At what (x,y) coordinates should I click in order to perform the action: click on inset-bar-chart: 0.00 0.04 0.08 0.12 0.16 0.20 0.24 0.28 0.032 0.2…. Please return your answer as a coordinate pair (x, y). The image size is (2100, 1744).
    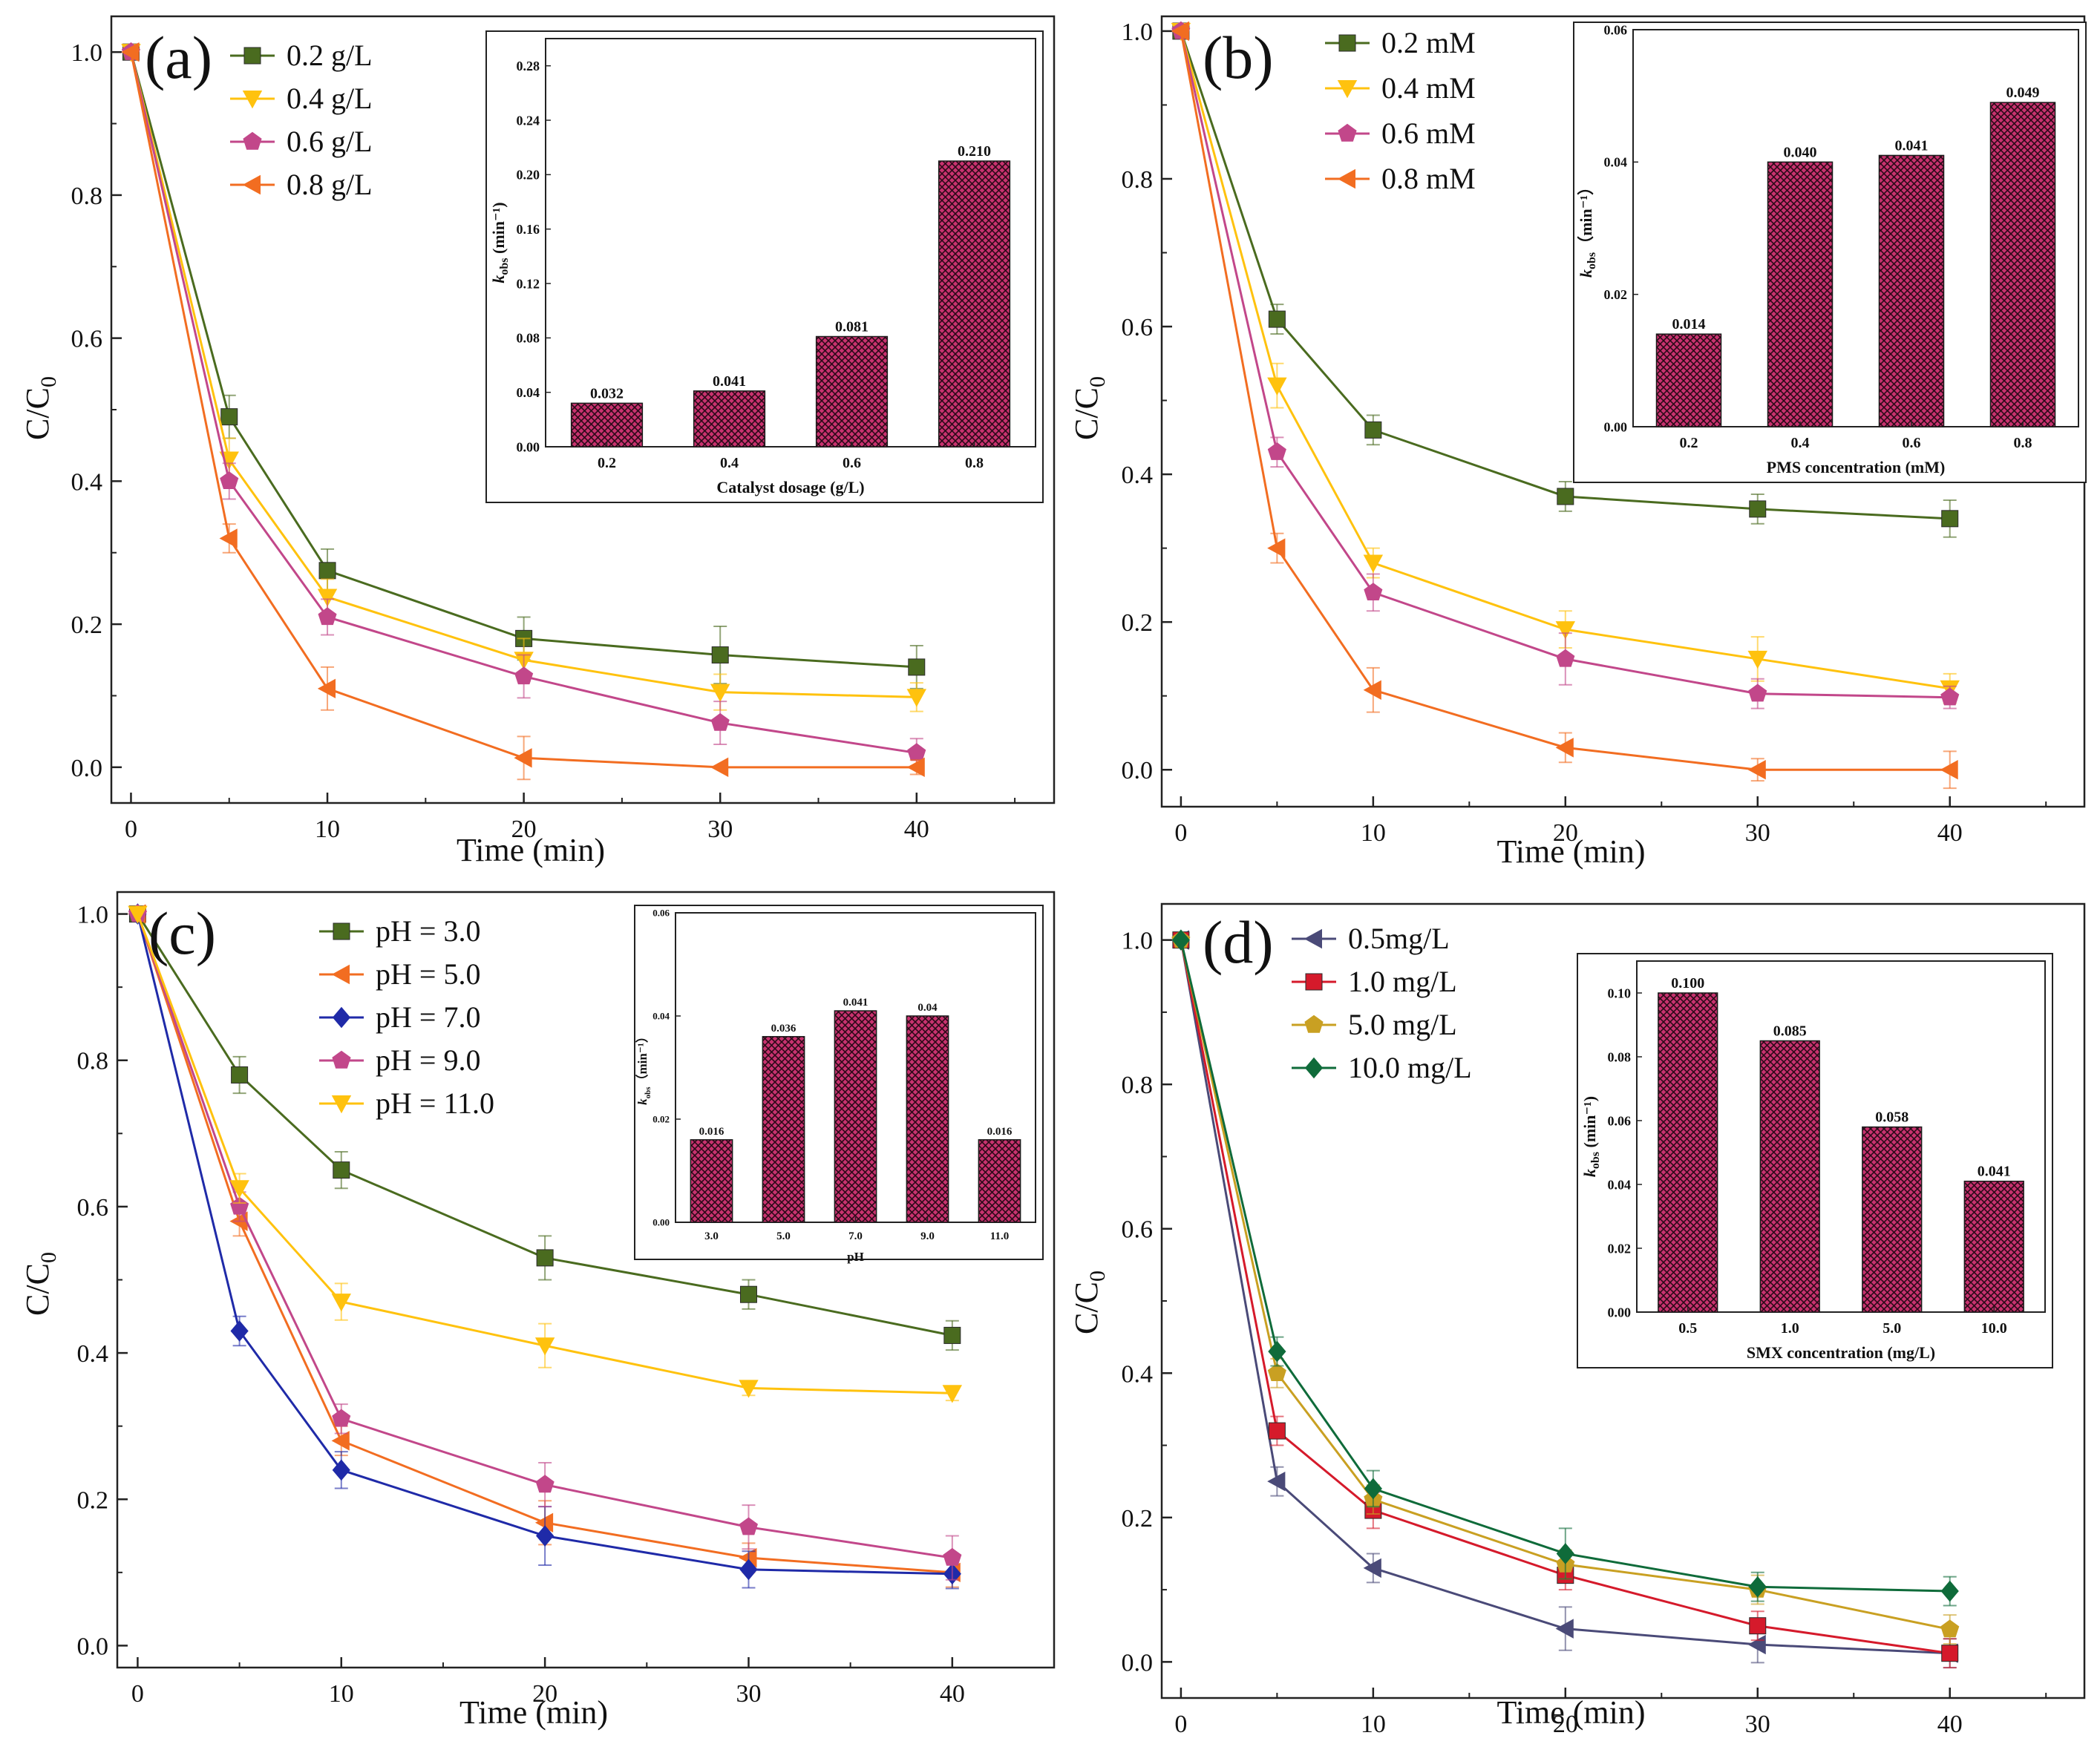
    Looking at the image, I should click on (764, 266).